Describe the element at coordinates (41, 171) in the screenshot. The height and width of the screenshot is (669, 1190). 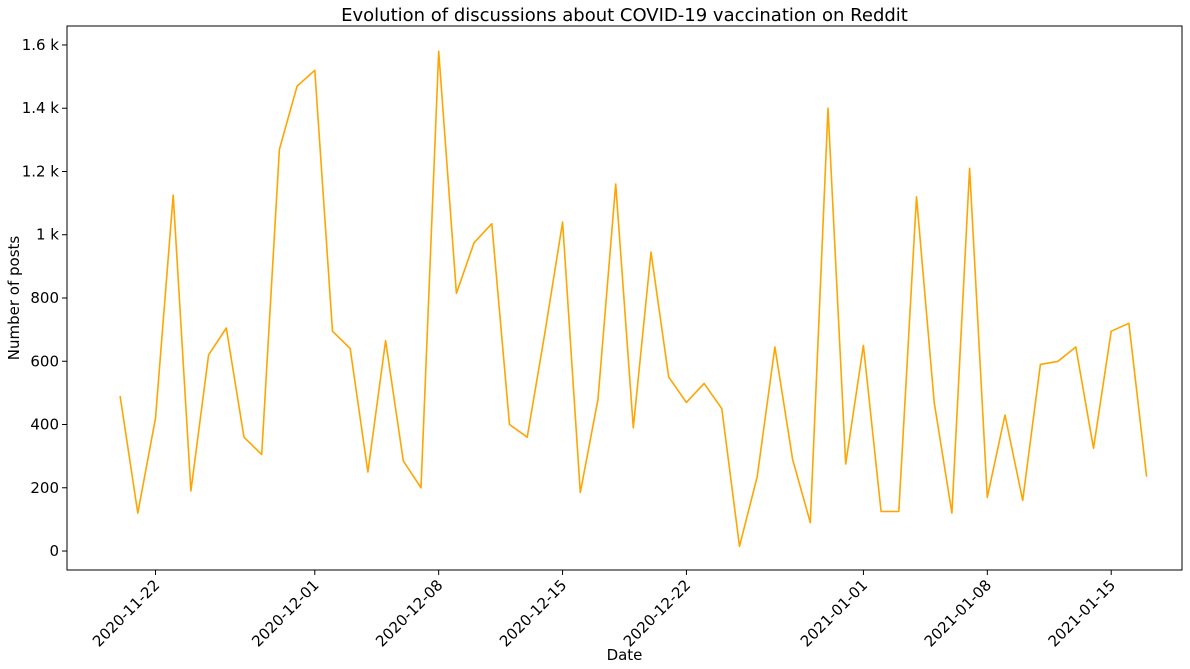
I see `y-tick-label: 1.2 k` at that location.